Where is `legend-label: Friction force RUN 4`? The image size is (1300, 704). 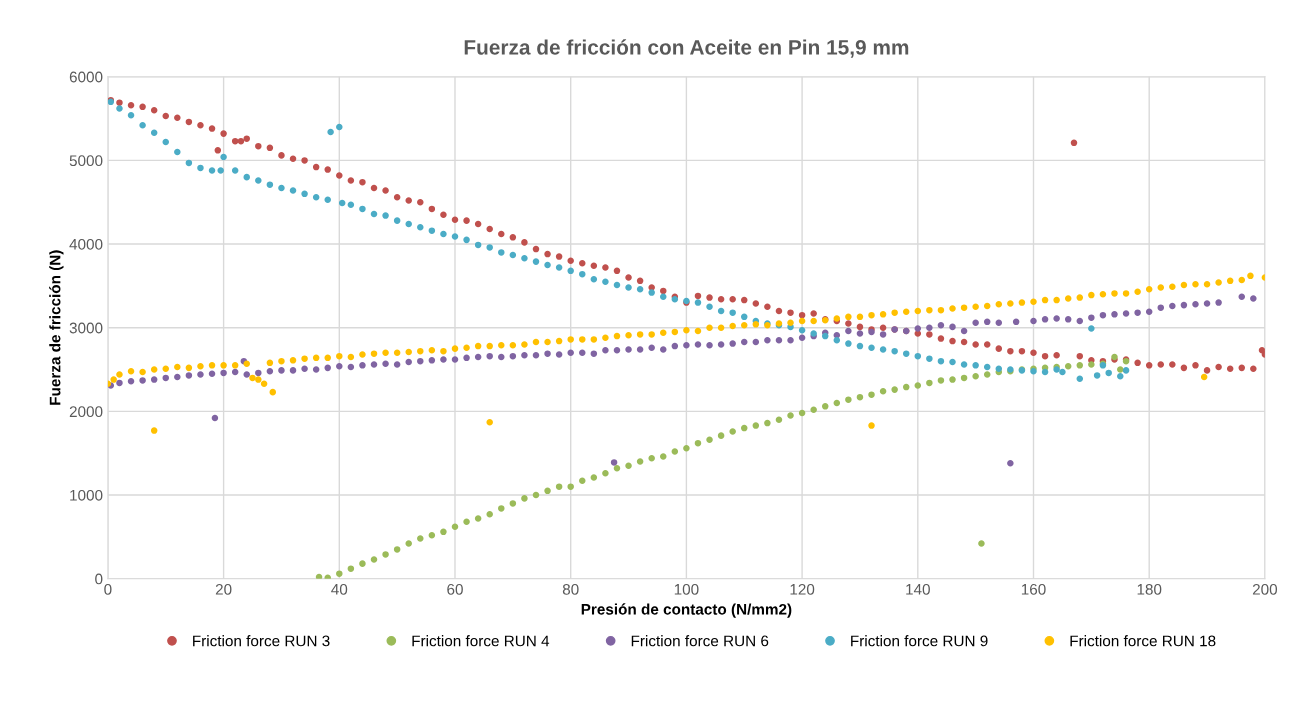 legend-label: Friction force RUN 4 is located at coordinates (481, 641).